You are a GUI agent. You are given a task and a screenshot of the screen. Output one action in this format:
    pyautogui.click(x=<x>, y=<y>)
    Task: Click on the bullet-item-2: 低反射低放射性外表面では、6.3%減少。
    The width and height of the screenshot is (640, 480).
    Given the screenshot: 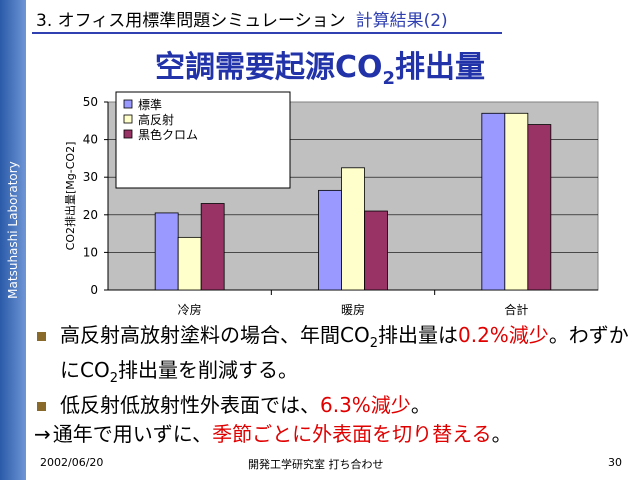 What is the action you would take?
    pyautogui.click(x=334, y=405)
    